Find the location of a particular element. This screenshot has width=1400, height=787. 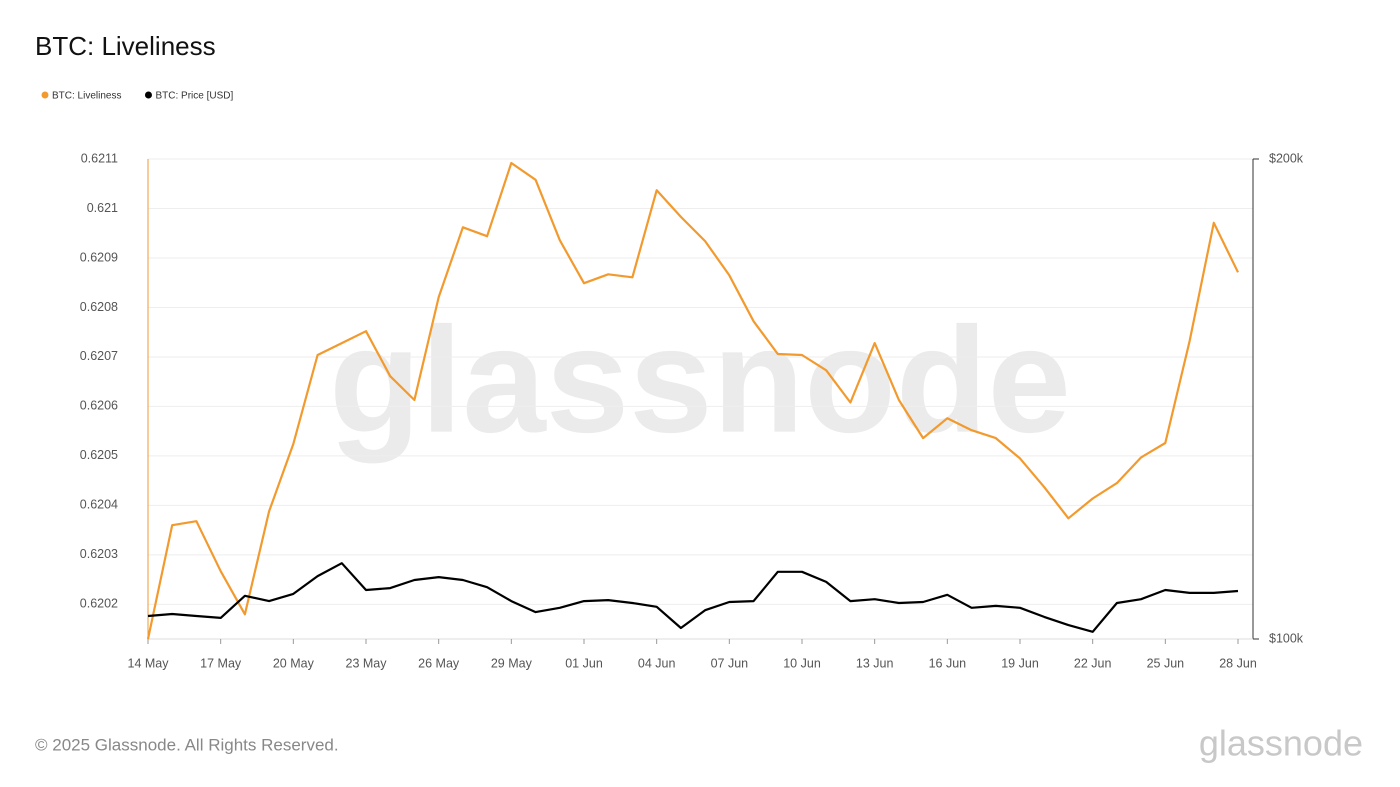

series-line is located at coordinates (693, 597).